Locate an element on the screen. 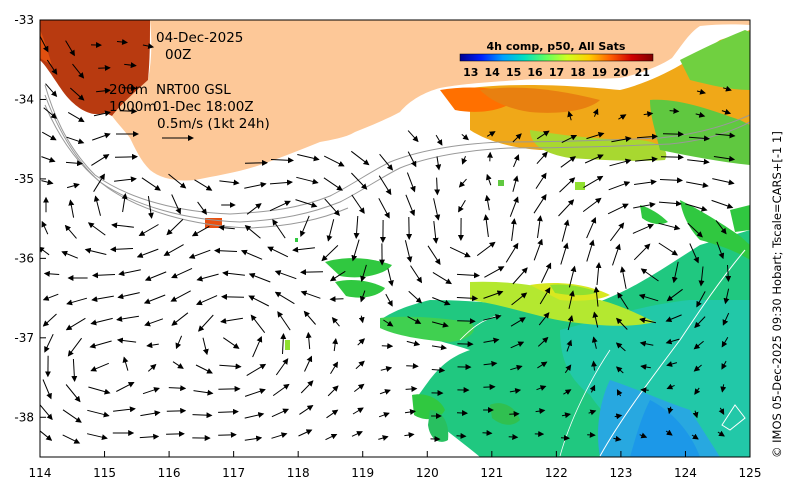 The height and width of the screenshot is (492, 791). vector-scale-label: 0.5m/s (1kt 24h) is located at coordinates (213, 124).